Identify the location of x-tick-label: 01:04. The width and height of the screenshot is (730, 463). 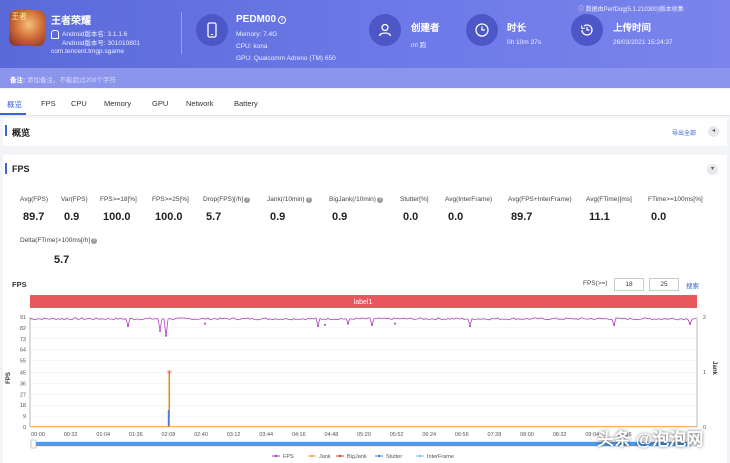
(103, 435).